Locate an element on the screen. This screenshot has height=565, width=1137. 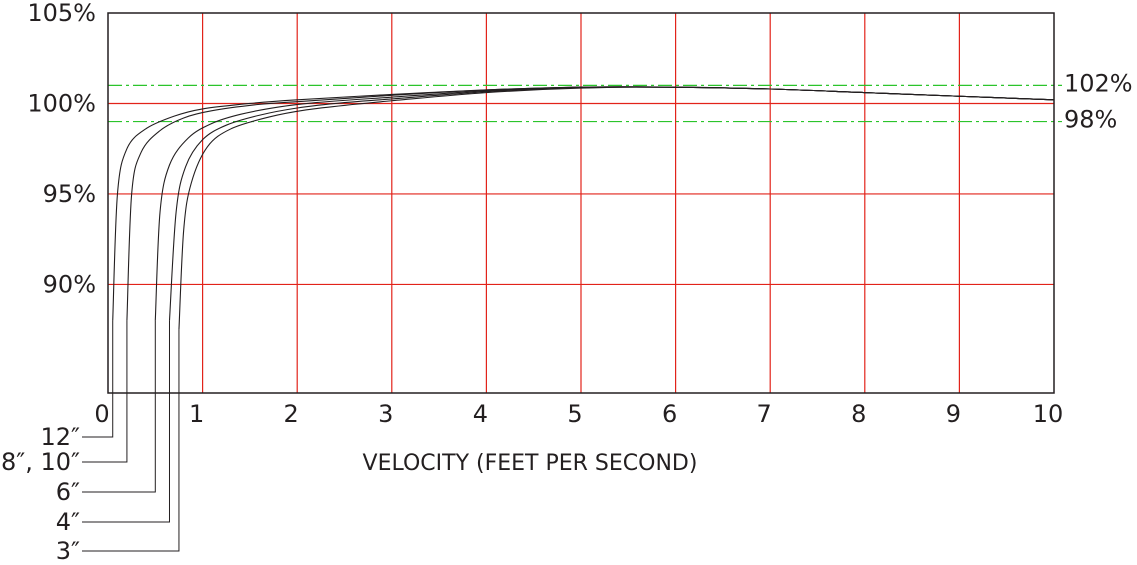
reference-lines: 102% 98% is located at coordinates (620, 101).